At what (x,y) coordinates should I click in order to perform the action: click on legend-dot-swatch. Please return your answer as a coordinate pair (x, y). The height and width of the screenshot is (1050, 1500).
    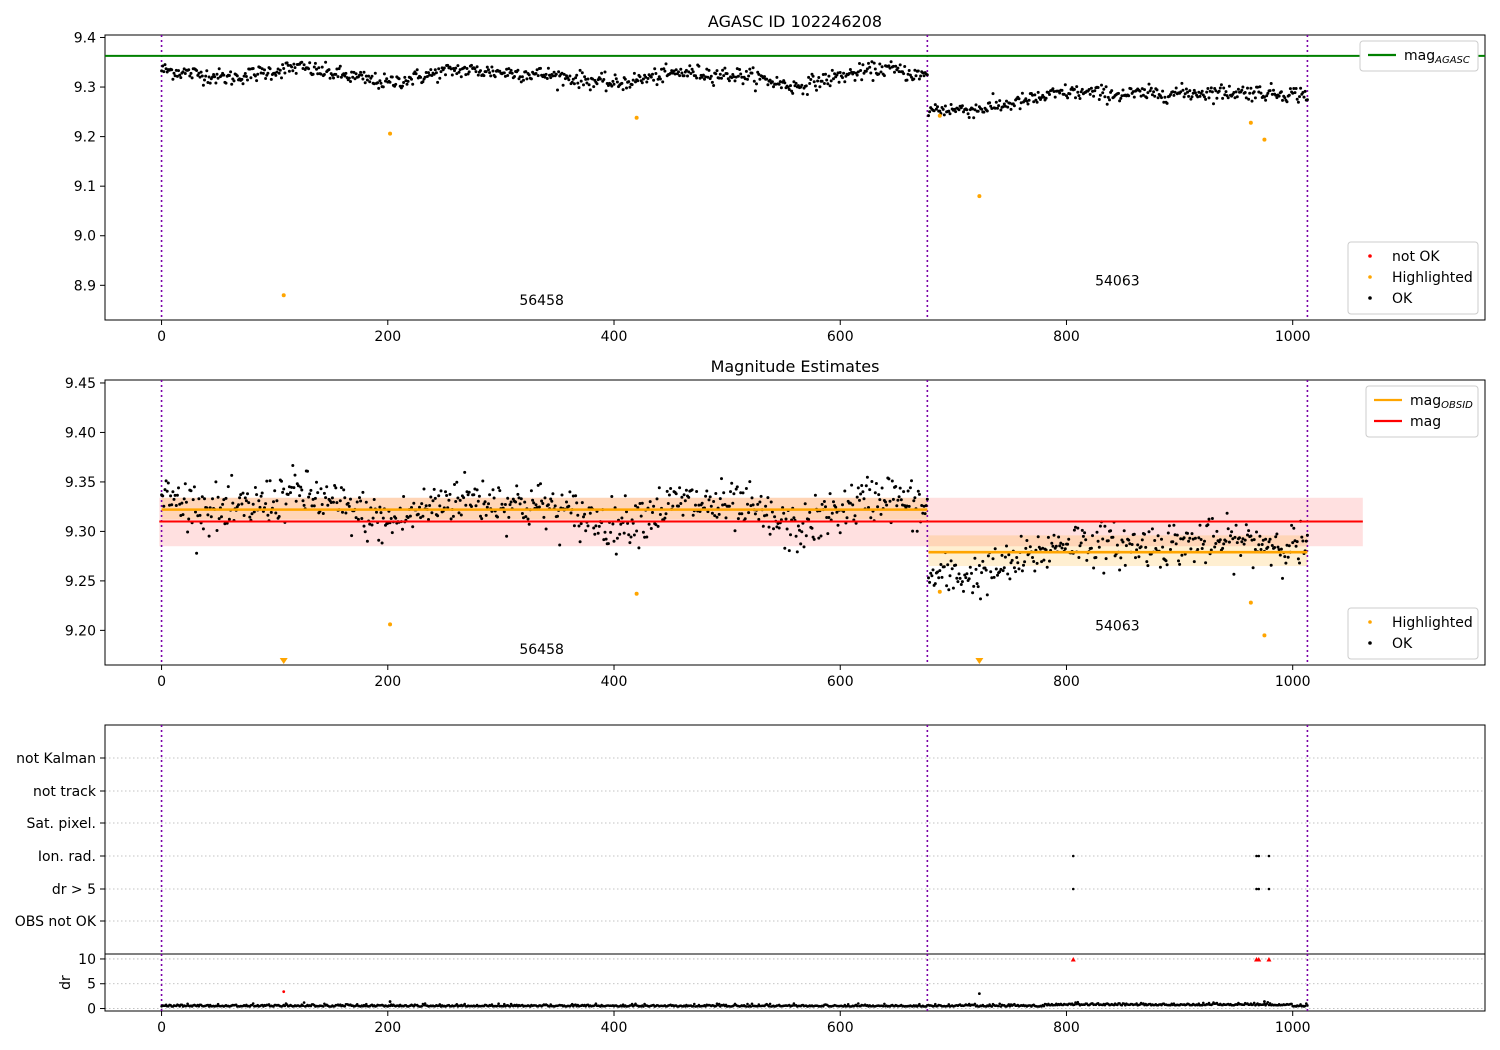
    Looking at the image, I should click on (1370, 643).